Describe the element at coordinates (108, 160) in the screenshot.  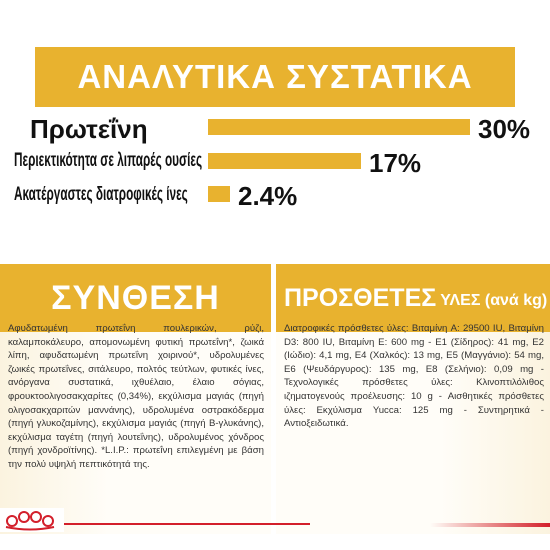
I see `fat-label: Περιεκτικότητα σε λιπαρές ουσίες` at that location.